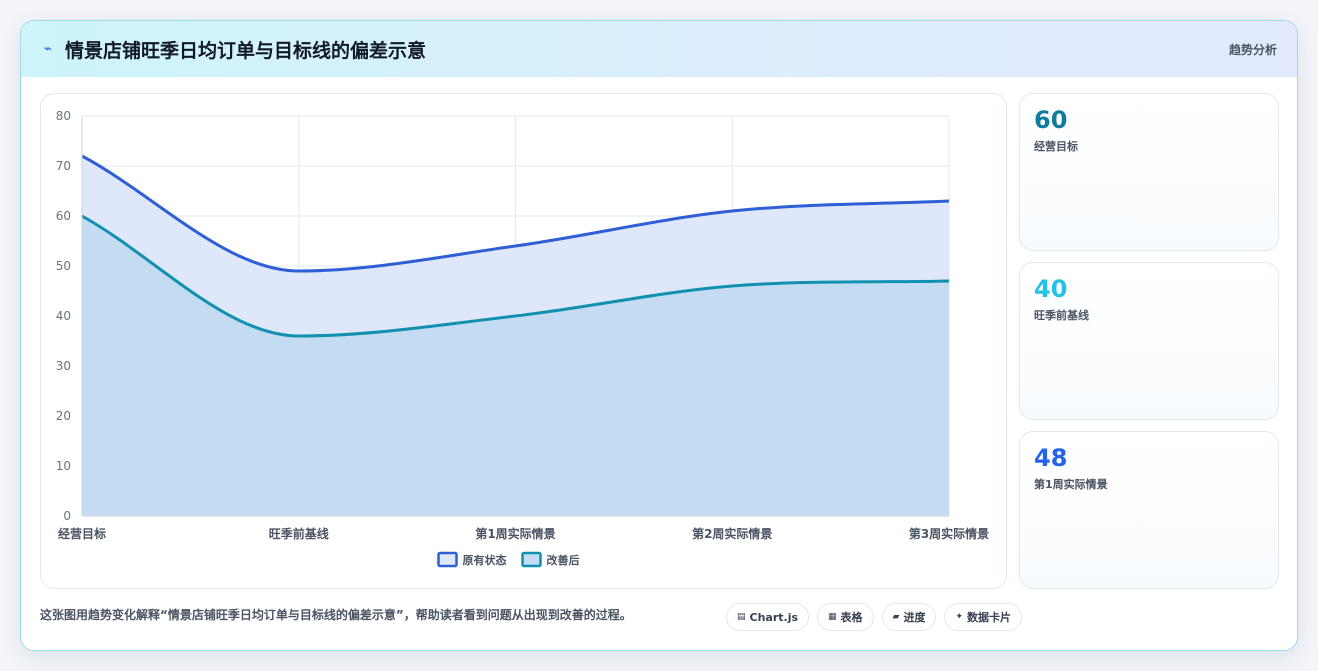 This screenshot has width=1318, height=671. What do you see at coordinates (63, 416) in the screenshot?
I see `y-tick-label: 20` at bounding box center [63, 416].